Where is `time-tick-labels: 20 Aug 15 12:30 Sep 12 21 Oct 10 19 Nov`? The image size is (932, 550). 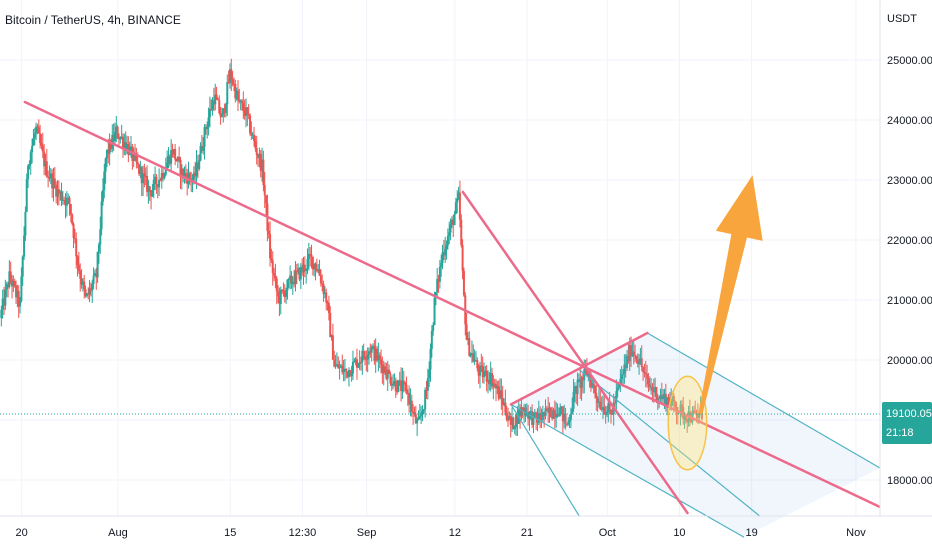
time-tick-labels: 20 Aug 15 12:30 Sep 12 21 Oct 10 19 Nov is located at coordinates (441, 533).